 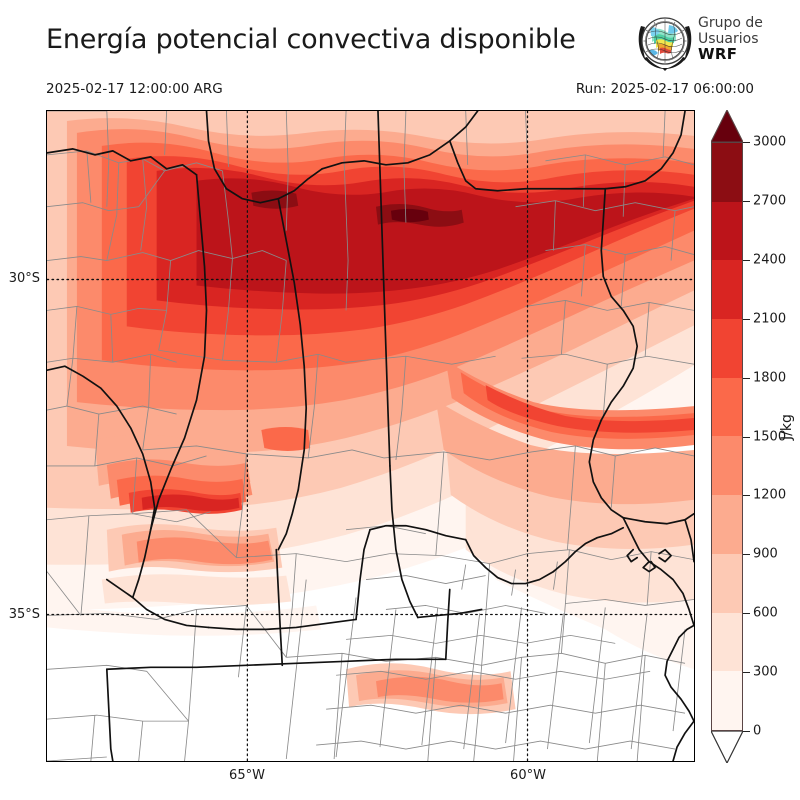 What do you see at coordinates (24, 614) in the screenshot?
I see `lat-tick-label-35s: 35°S` at bounding box center [24, 614].